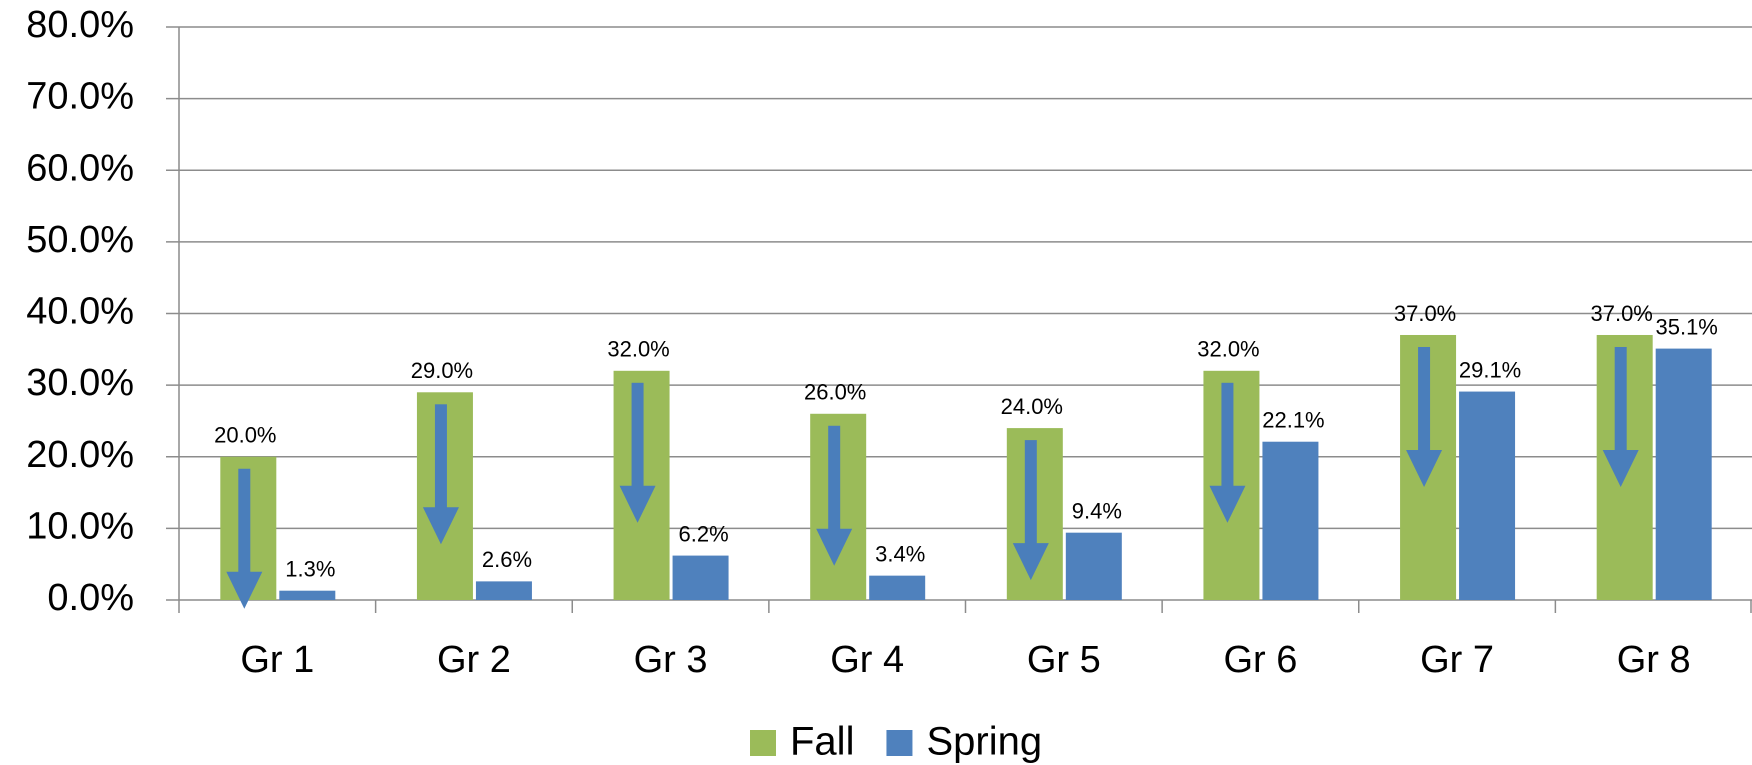 The height and width of the screenshot is (765, 1752). I want to click on x-tick-label: Gr 8, so click(1654, 660).